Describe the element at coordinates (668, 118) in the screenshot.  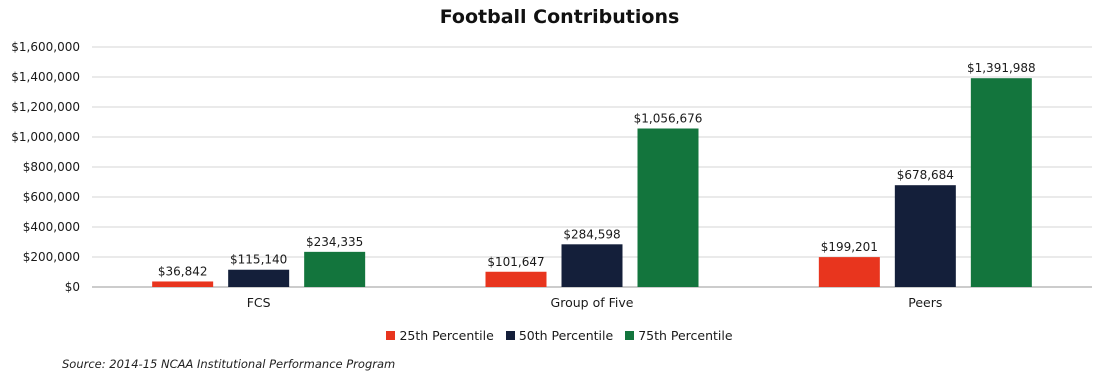
I see `data-label: $1,056,676` at that location.